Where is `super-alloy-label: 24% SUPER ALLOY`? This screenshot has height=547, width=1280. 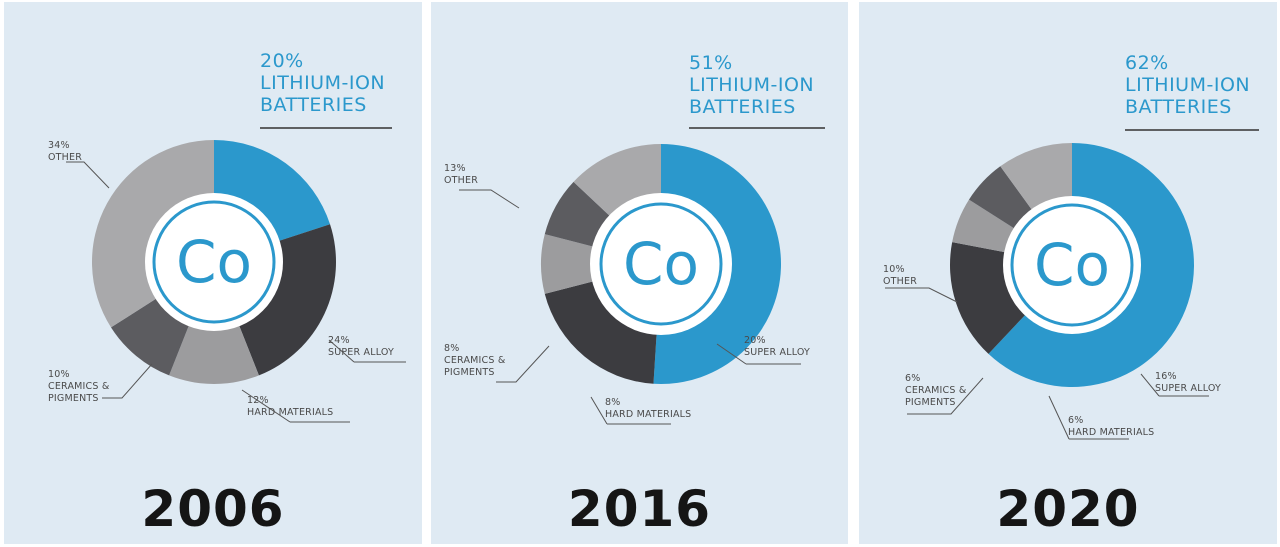 super-alloy-label: 24% SUPER ALLOY is located at coordinates (361, 346).